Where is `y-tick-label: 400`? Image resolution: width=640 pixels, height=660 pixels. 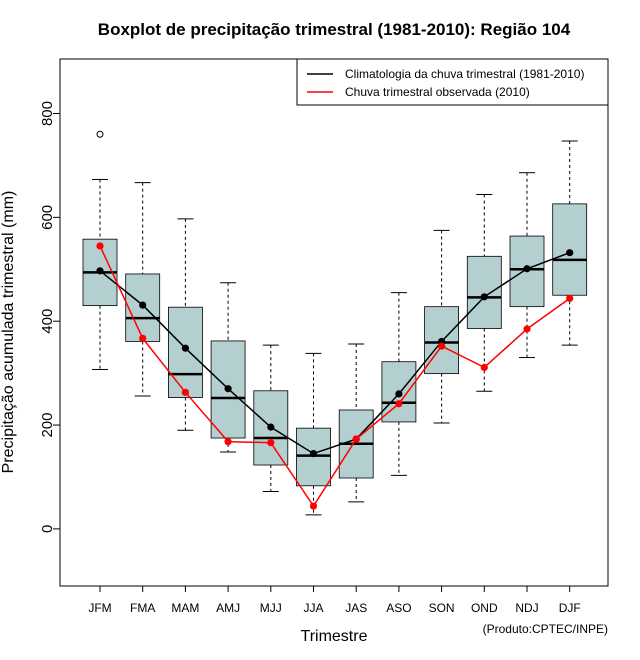 y-tick-label: 400 is located at coordinates (47, 321).